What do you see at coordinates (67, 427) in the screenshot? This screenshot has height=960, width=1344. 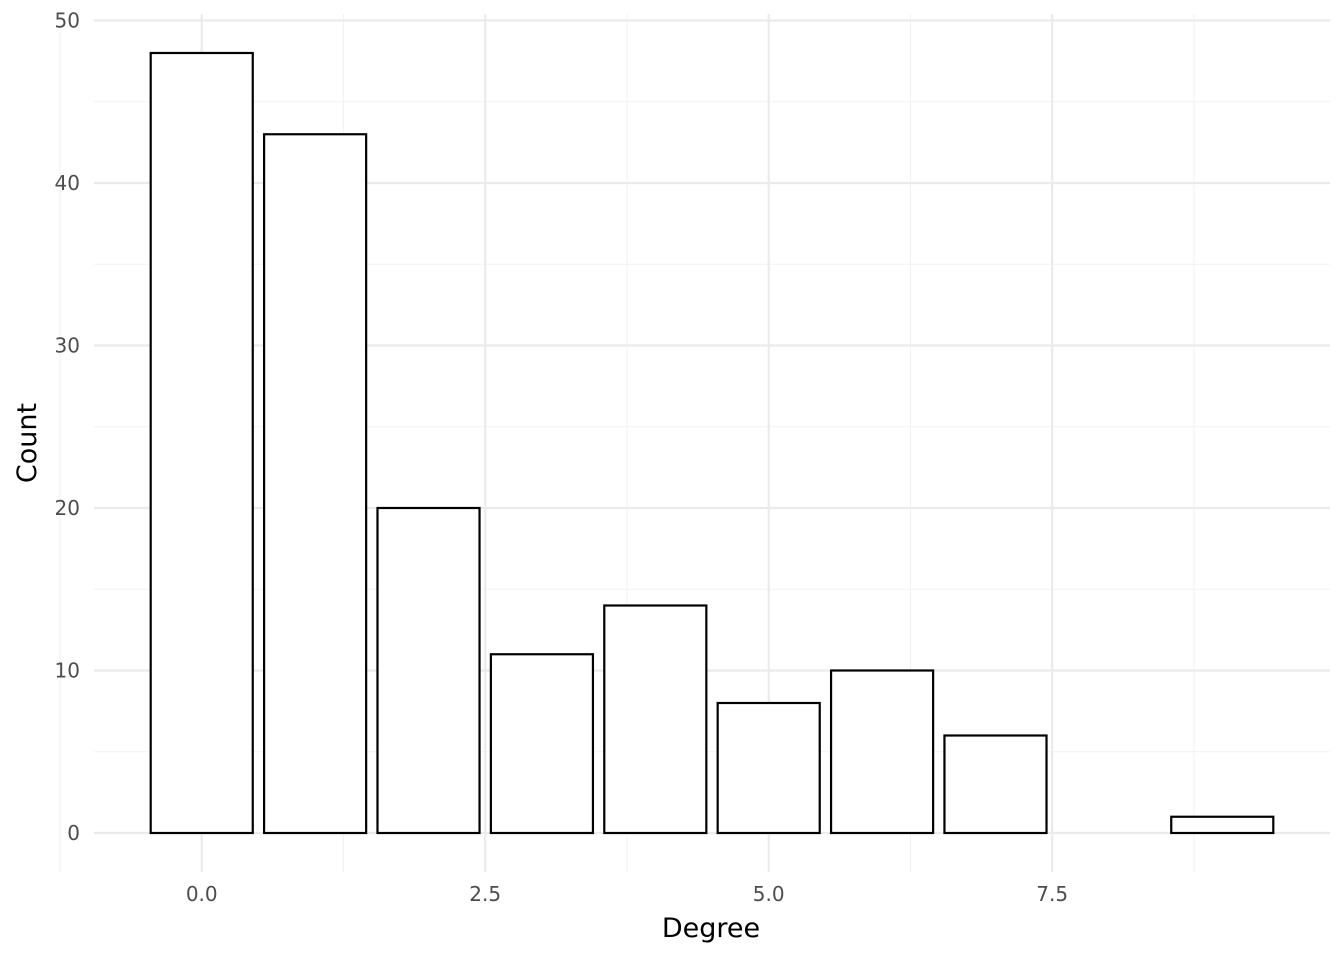 I see `y-axis-ticks: 0 10 20 30 40 50` at bounding box center [67, 427].